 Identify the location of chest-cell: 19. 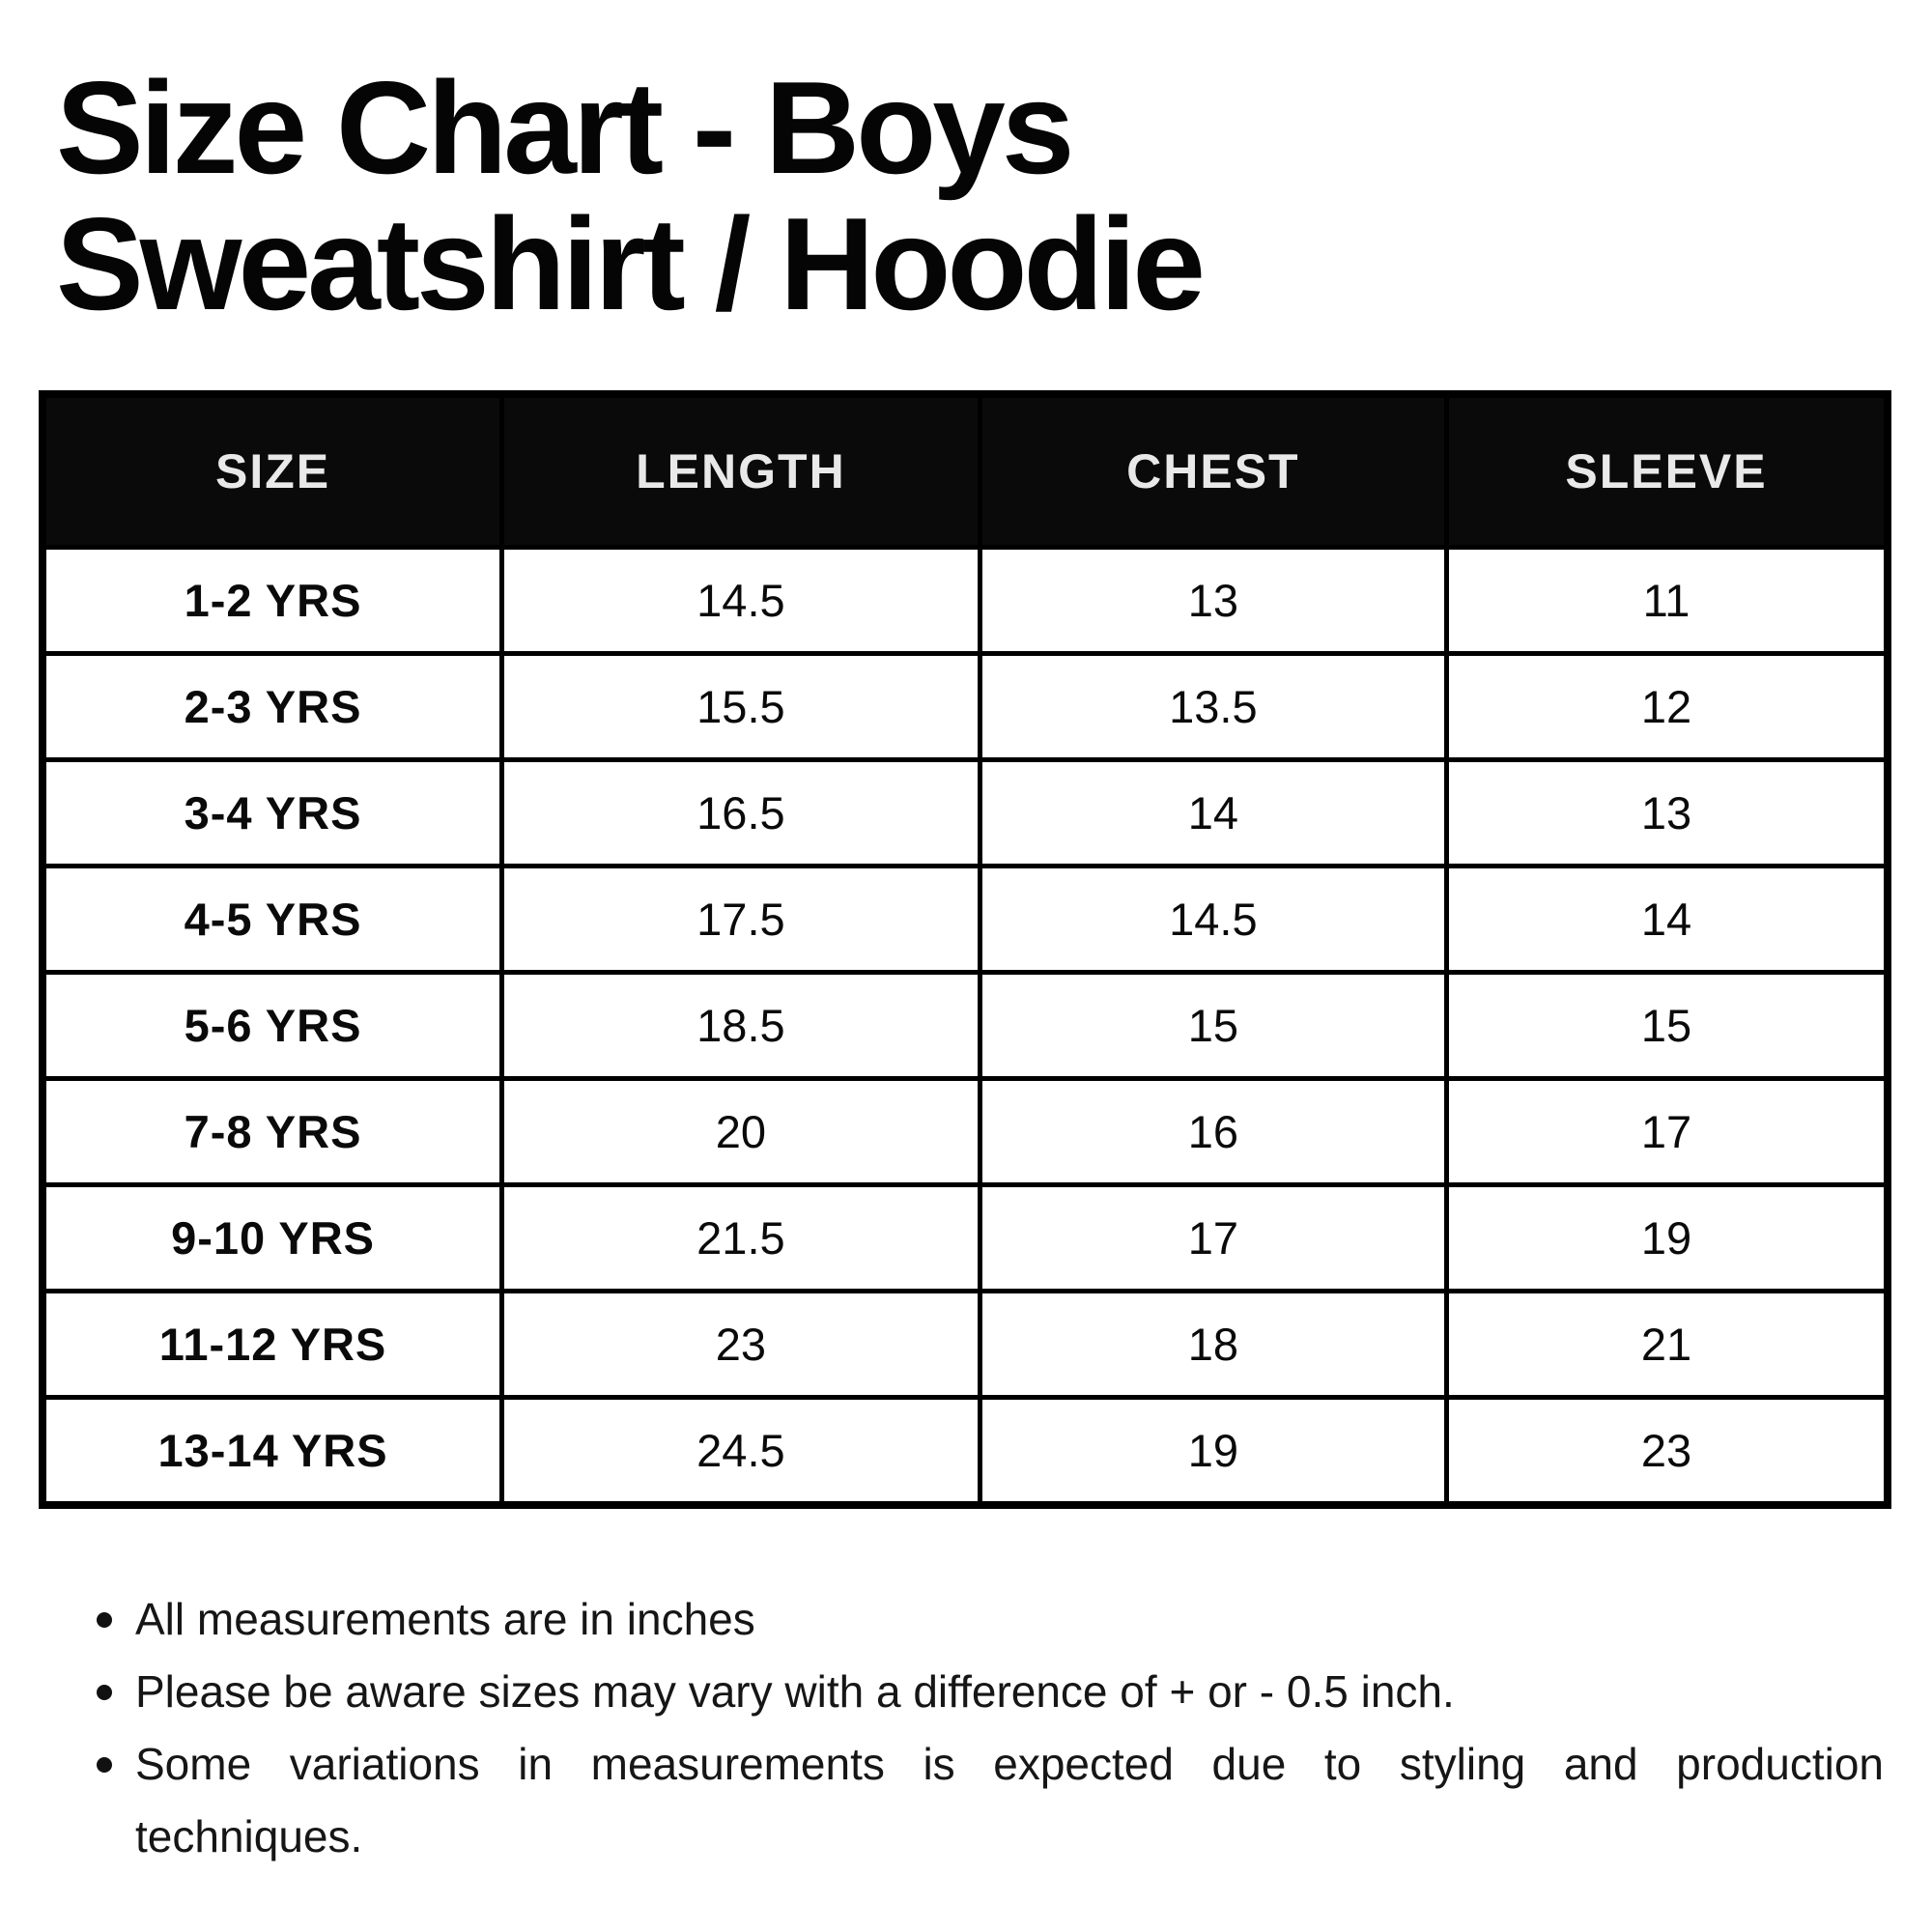
(1213, 1451).